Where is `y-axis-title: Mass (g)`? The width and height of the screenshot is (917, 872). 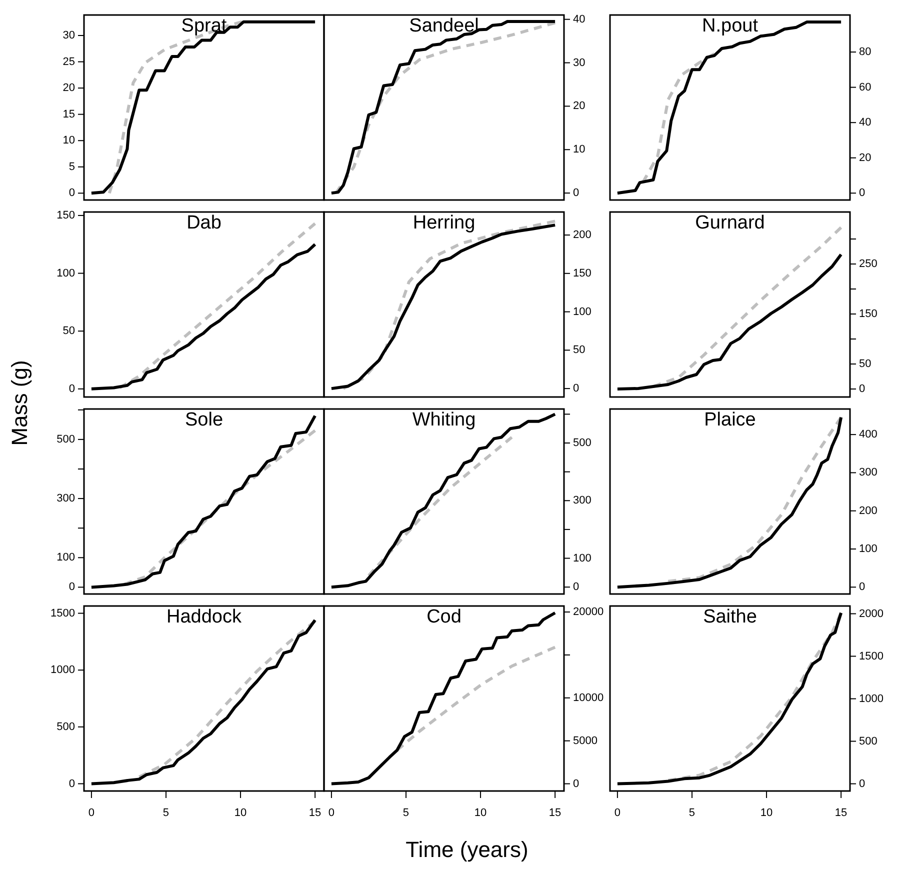 y-axis-title: Mass (g) is located at coordinates (20, 403).